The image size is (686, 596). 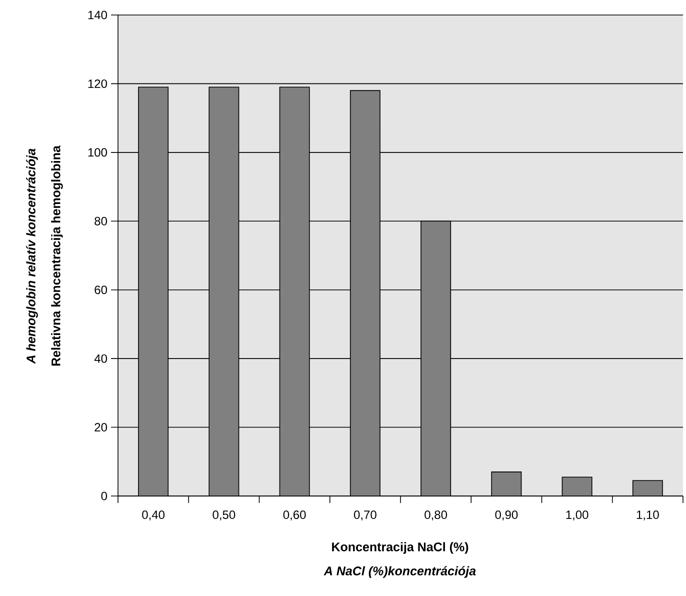 What do you see at coordinates (98, 83) in the screenshot?
I see `y-tick-label: 120` at bounding box center [98, 83].